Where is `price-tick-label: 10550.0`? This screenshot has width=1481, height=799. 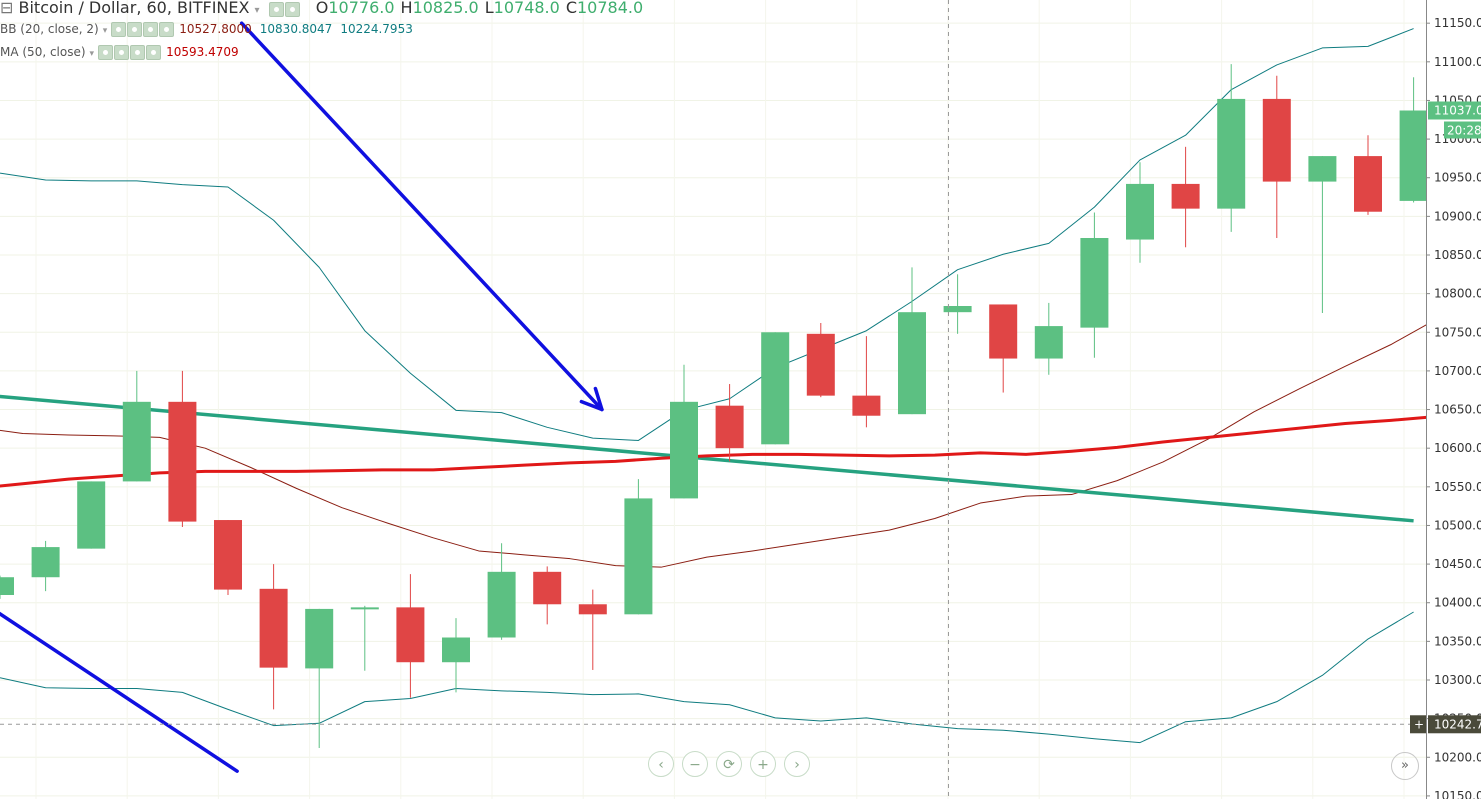
price-tick-label: 10550.0 is located at coordinates (1457, 487).